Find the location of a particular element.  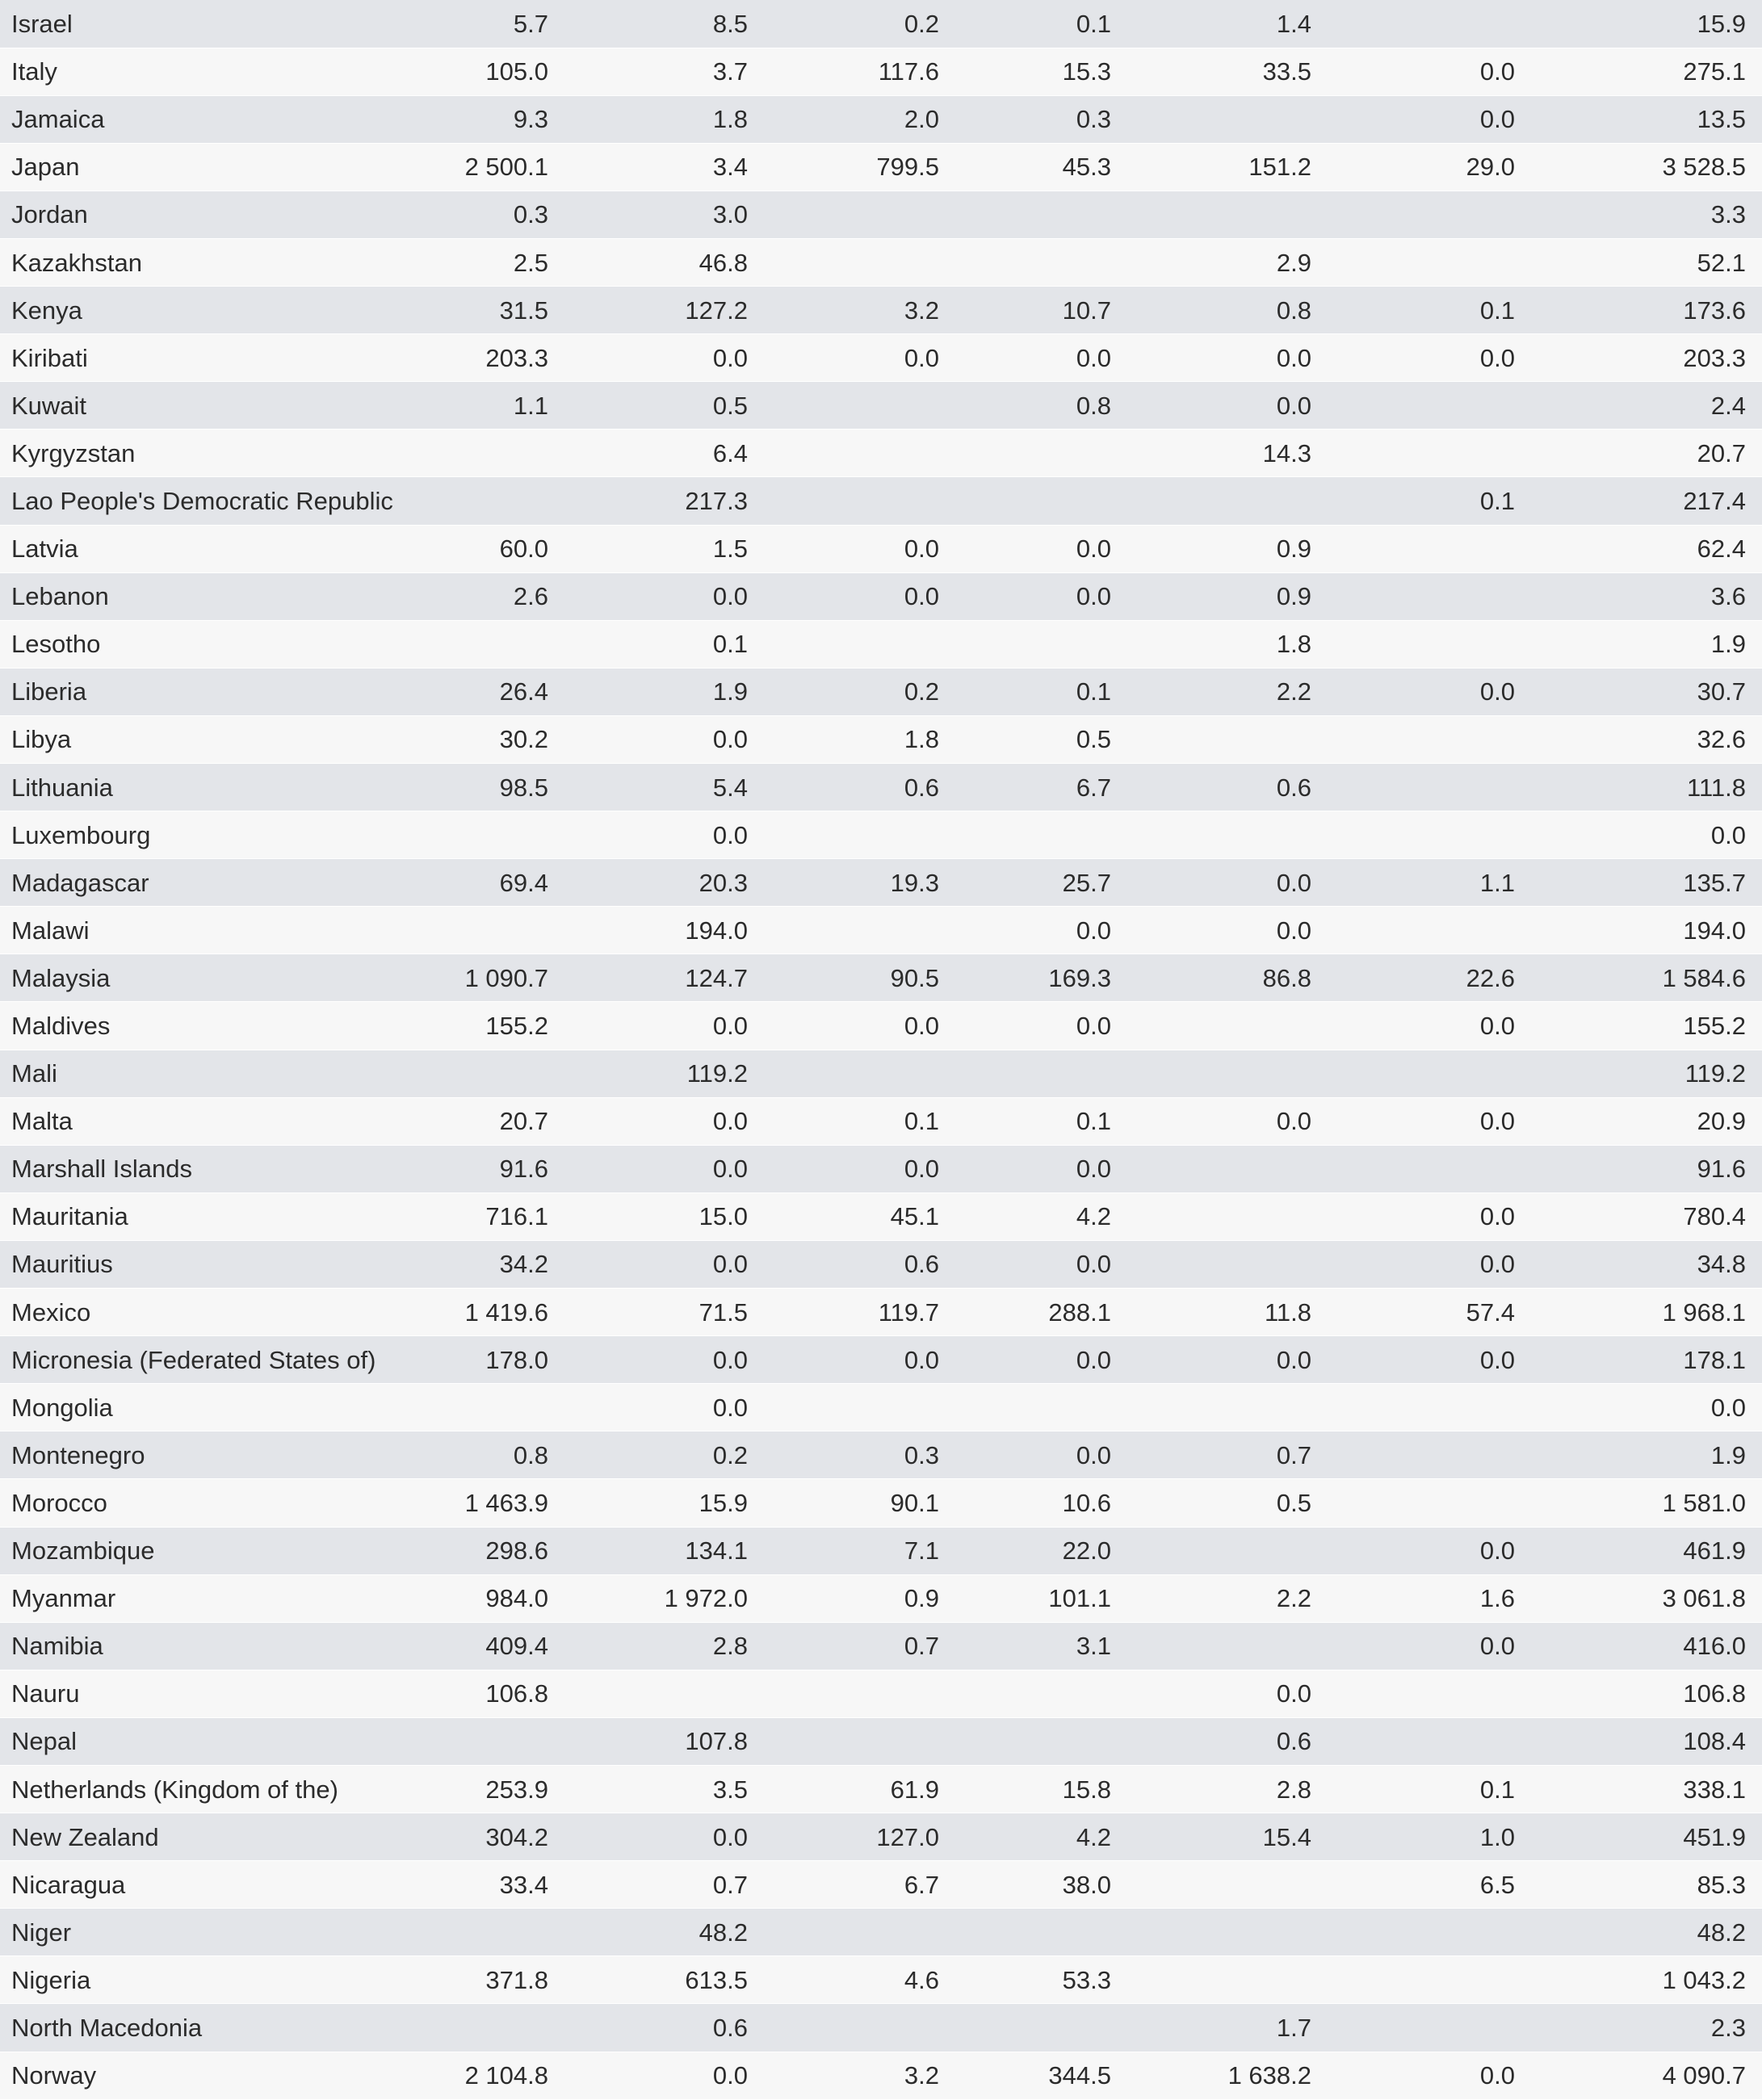

value-cell: 1.4 is located at coordinates (1222, 24).